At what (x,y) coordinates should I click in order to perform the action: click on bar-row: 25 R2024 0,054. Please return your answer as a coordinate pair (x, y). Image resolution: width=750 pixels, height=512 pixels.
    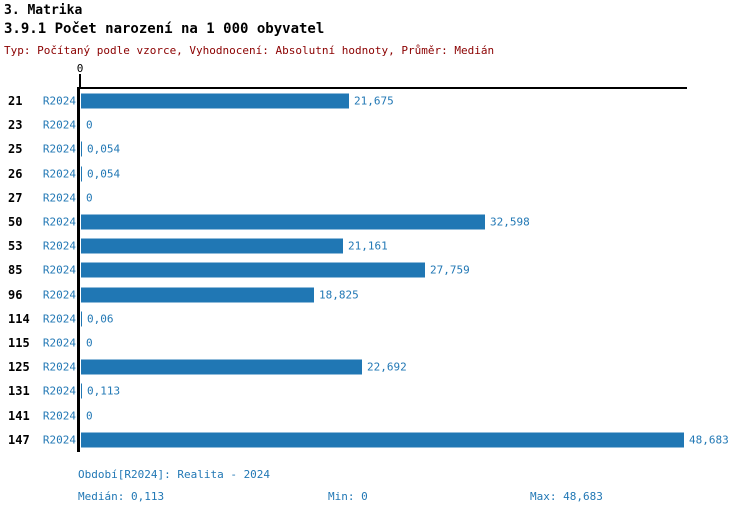
    Looking at the image, I should click on (375, 149).